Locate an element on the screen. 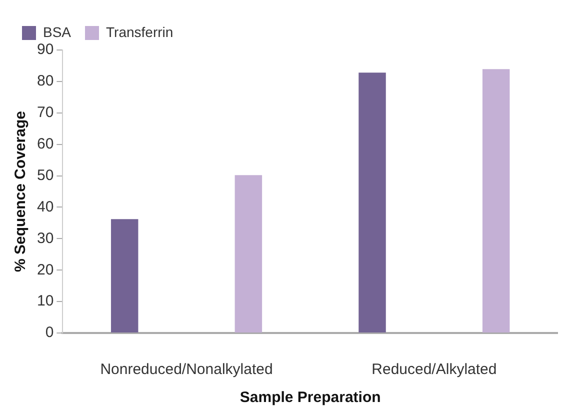 The height and width of the screenshot is (419, 566). y-tick-label: 10 is located at coordinates (45, 301).